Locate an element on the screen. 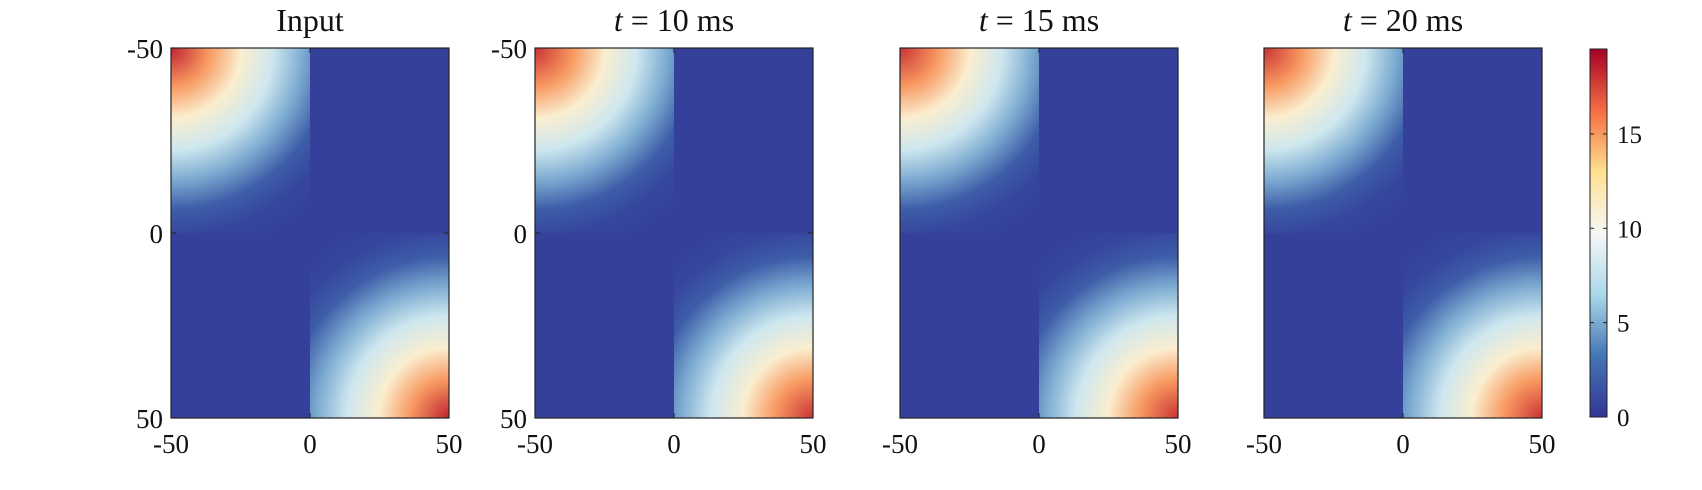  colorbar-tick-label: 10 is located at coordinates (1629, 229).